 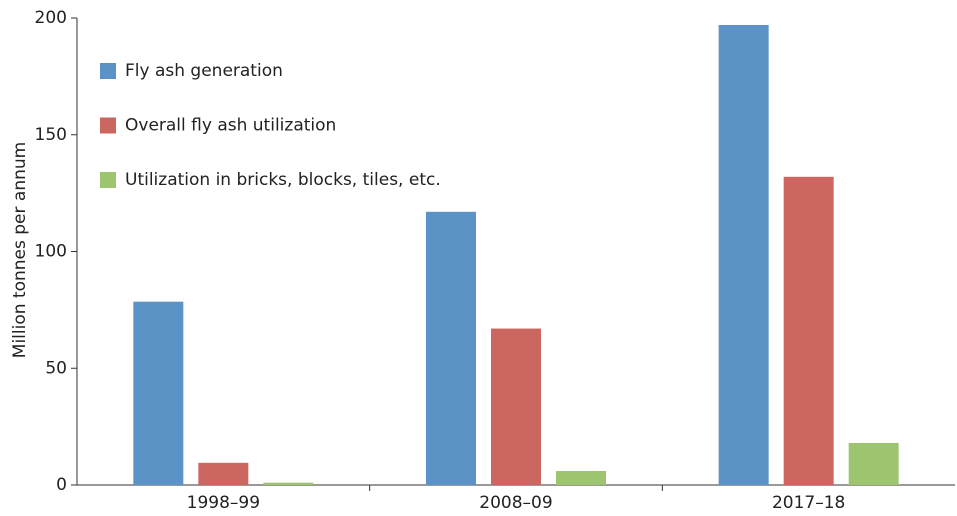 What do you see at coordinates (51, 135) in the screenshot?
I see `y-tick-label: 150` at bounding box center [51, 135].